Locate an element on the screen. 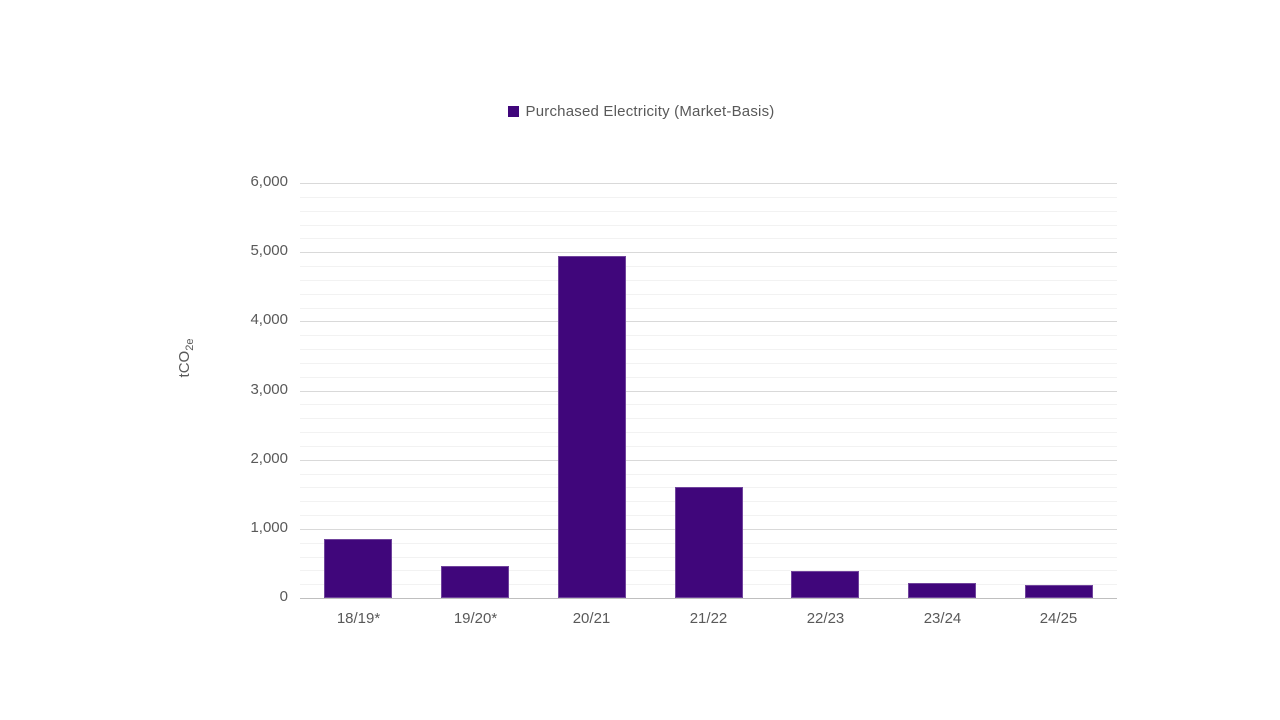  y-axis-title-subscript: 2e is located at coordinates (190, 344).